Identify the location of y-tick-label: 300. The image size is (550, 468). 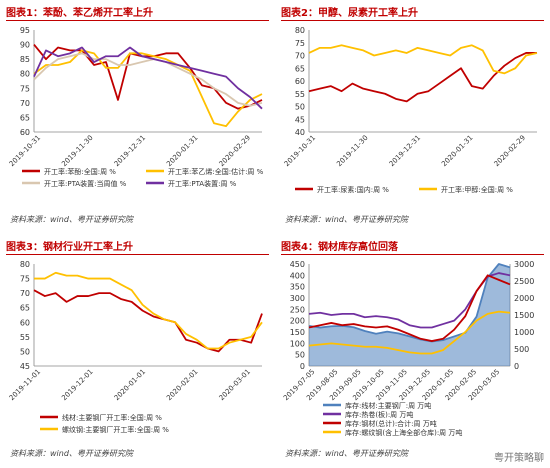
(297, 298).